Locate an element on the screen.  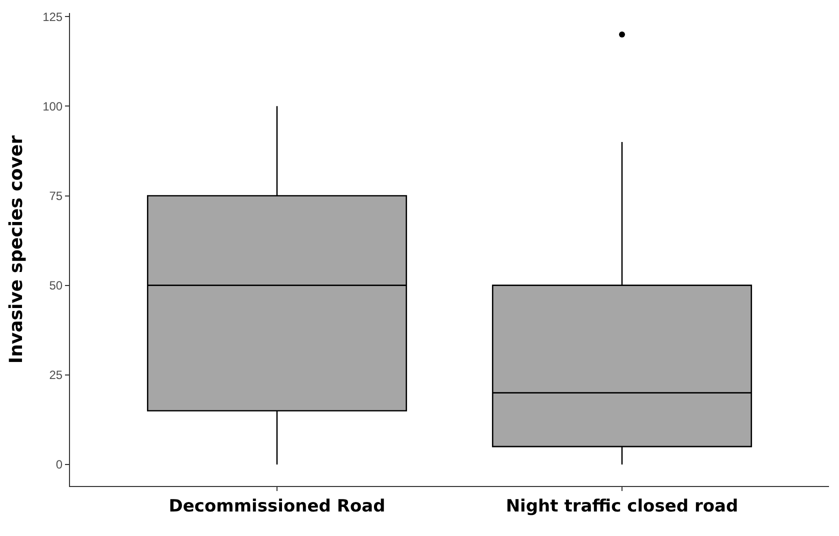
y-tick-label: 75 is located at coordinates (56, 195).